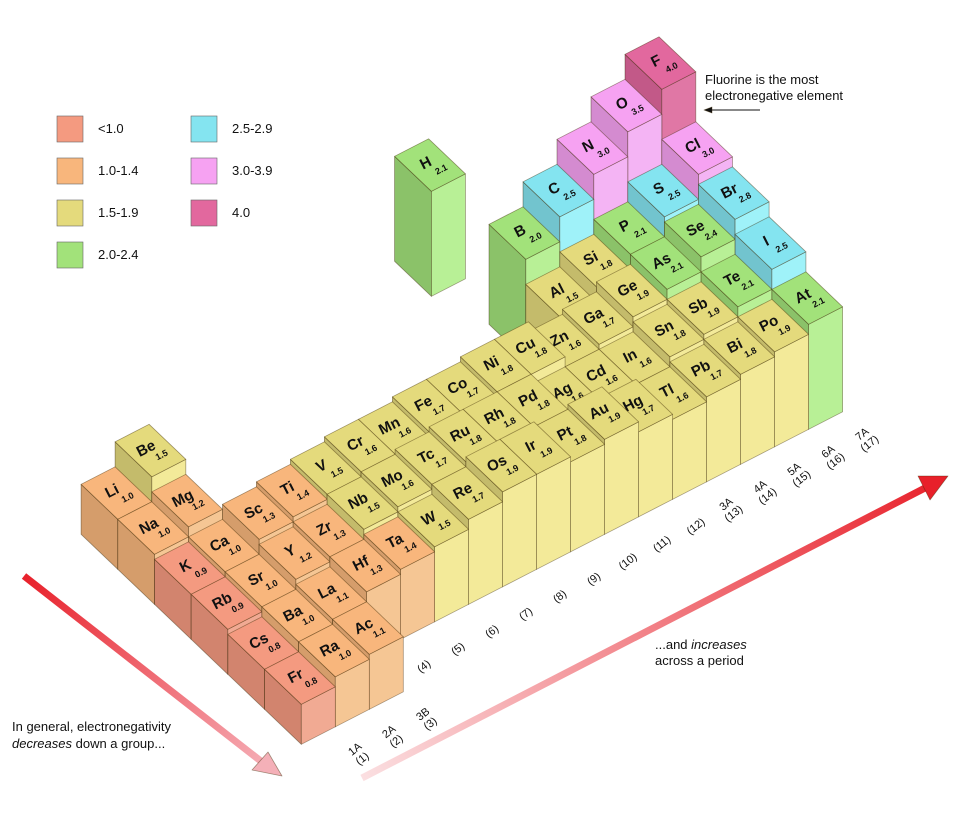 The image size is (955, 818). Describe the element at coordinates (252, 128) in the screenshot. I see `legend-label: 2.5-2.9` at that location.